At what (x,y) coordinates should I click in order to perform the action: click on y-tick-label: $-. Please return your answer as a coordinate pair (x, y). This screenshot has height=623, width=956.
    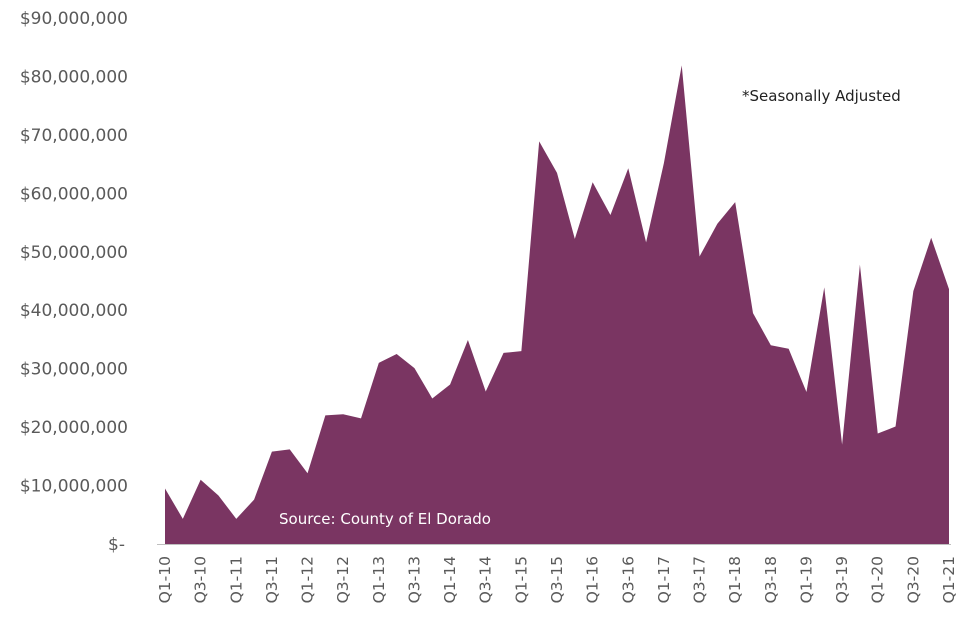
    Looking at the image, I should click on (116, 545).